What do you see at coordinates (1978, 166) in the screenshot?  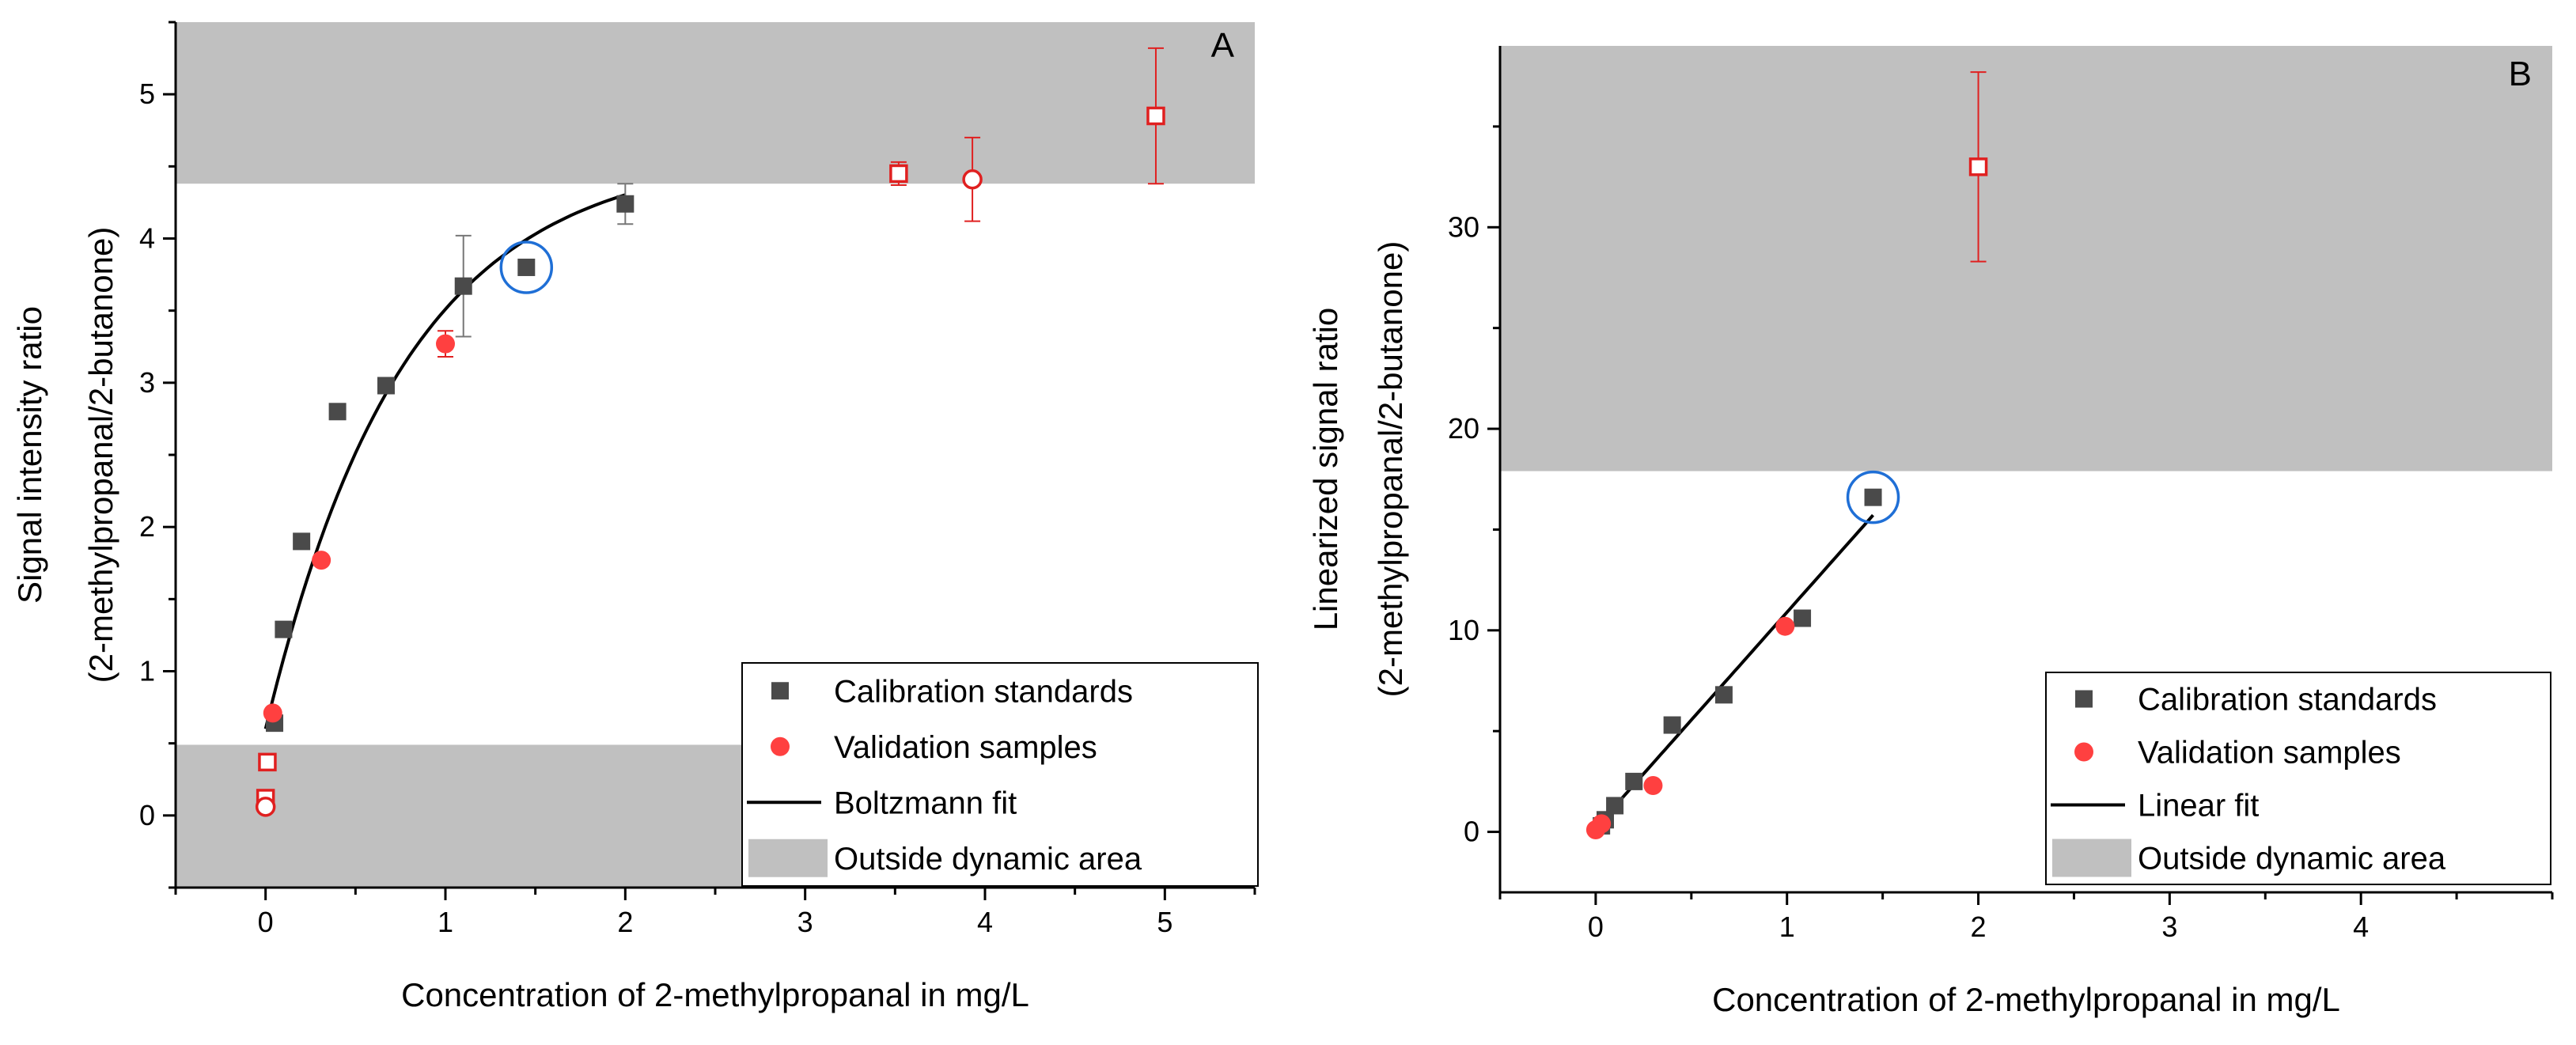 I see `panel-b-point-open-square` at bounding box center [1978, 166].